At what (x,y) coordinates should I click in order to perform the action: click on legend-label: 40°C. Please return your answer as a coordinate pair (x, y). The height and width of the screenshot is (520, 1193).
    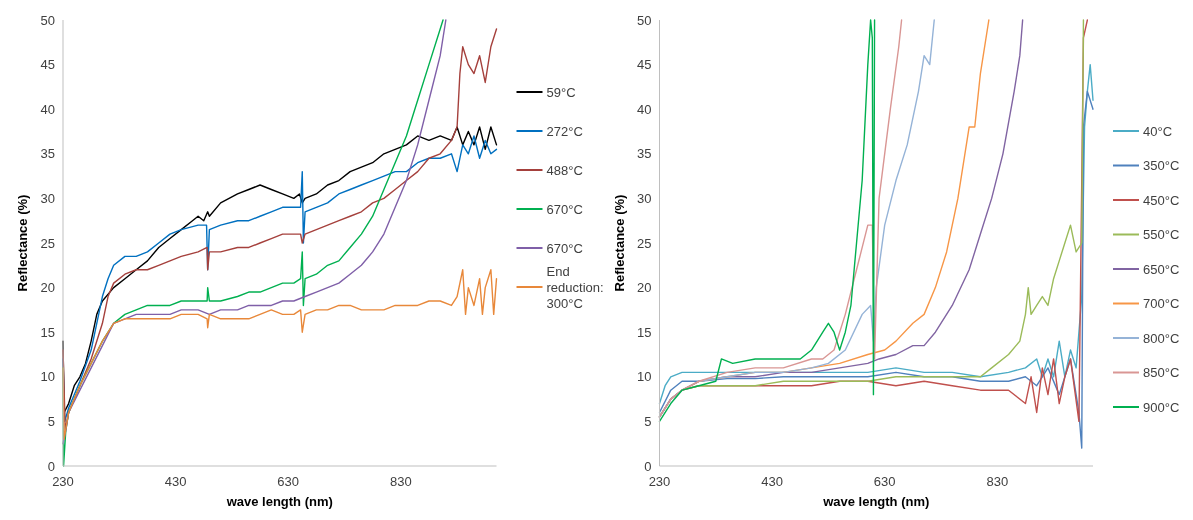
    Looking at the image, I should click on (1158, 131).